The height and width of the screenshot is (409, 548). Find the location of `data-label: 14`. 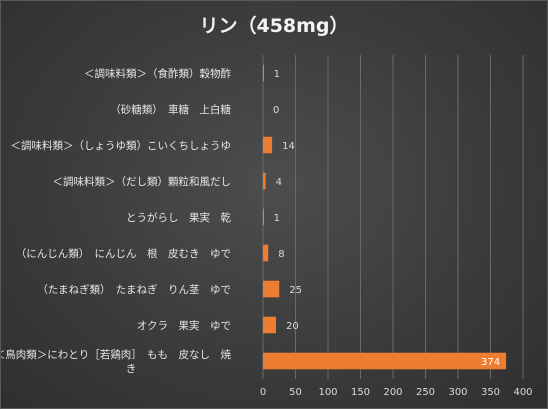

data-label: 14 is located at coordinates (288, 146).